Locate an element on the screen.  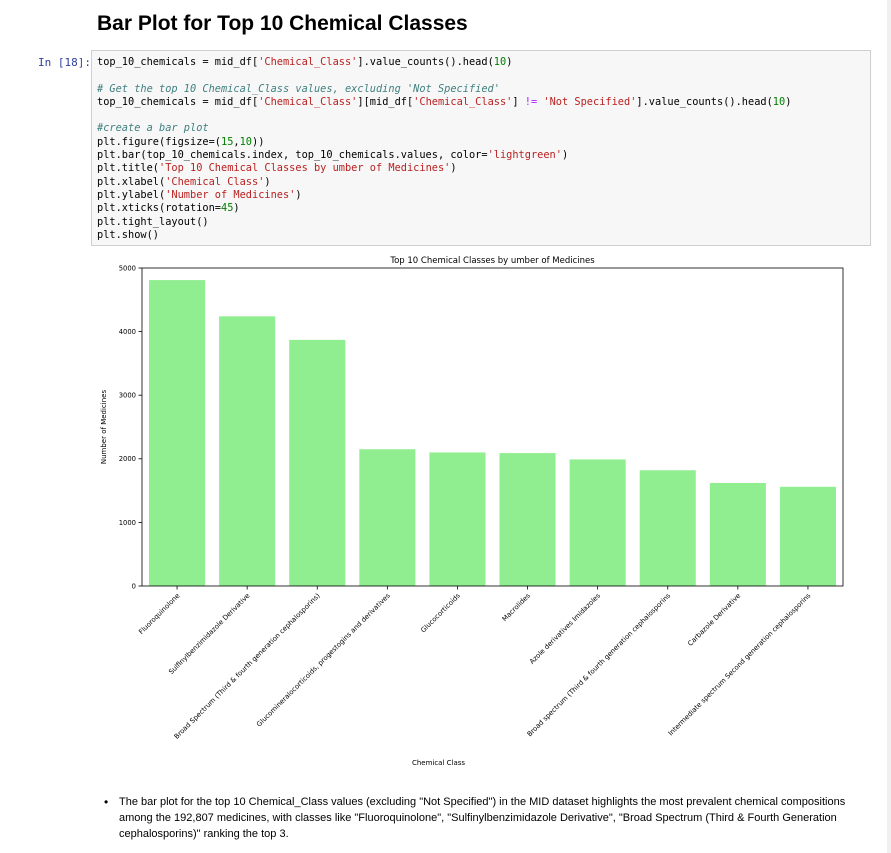
y-axis-label: Number of Medicines is located at coordinates (104, 427).